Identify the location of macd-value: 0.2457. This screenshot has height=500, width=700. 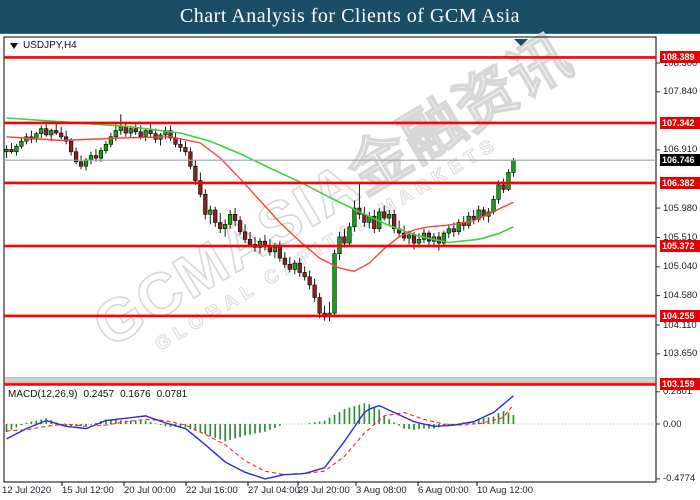
(99, 394).